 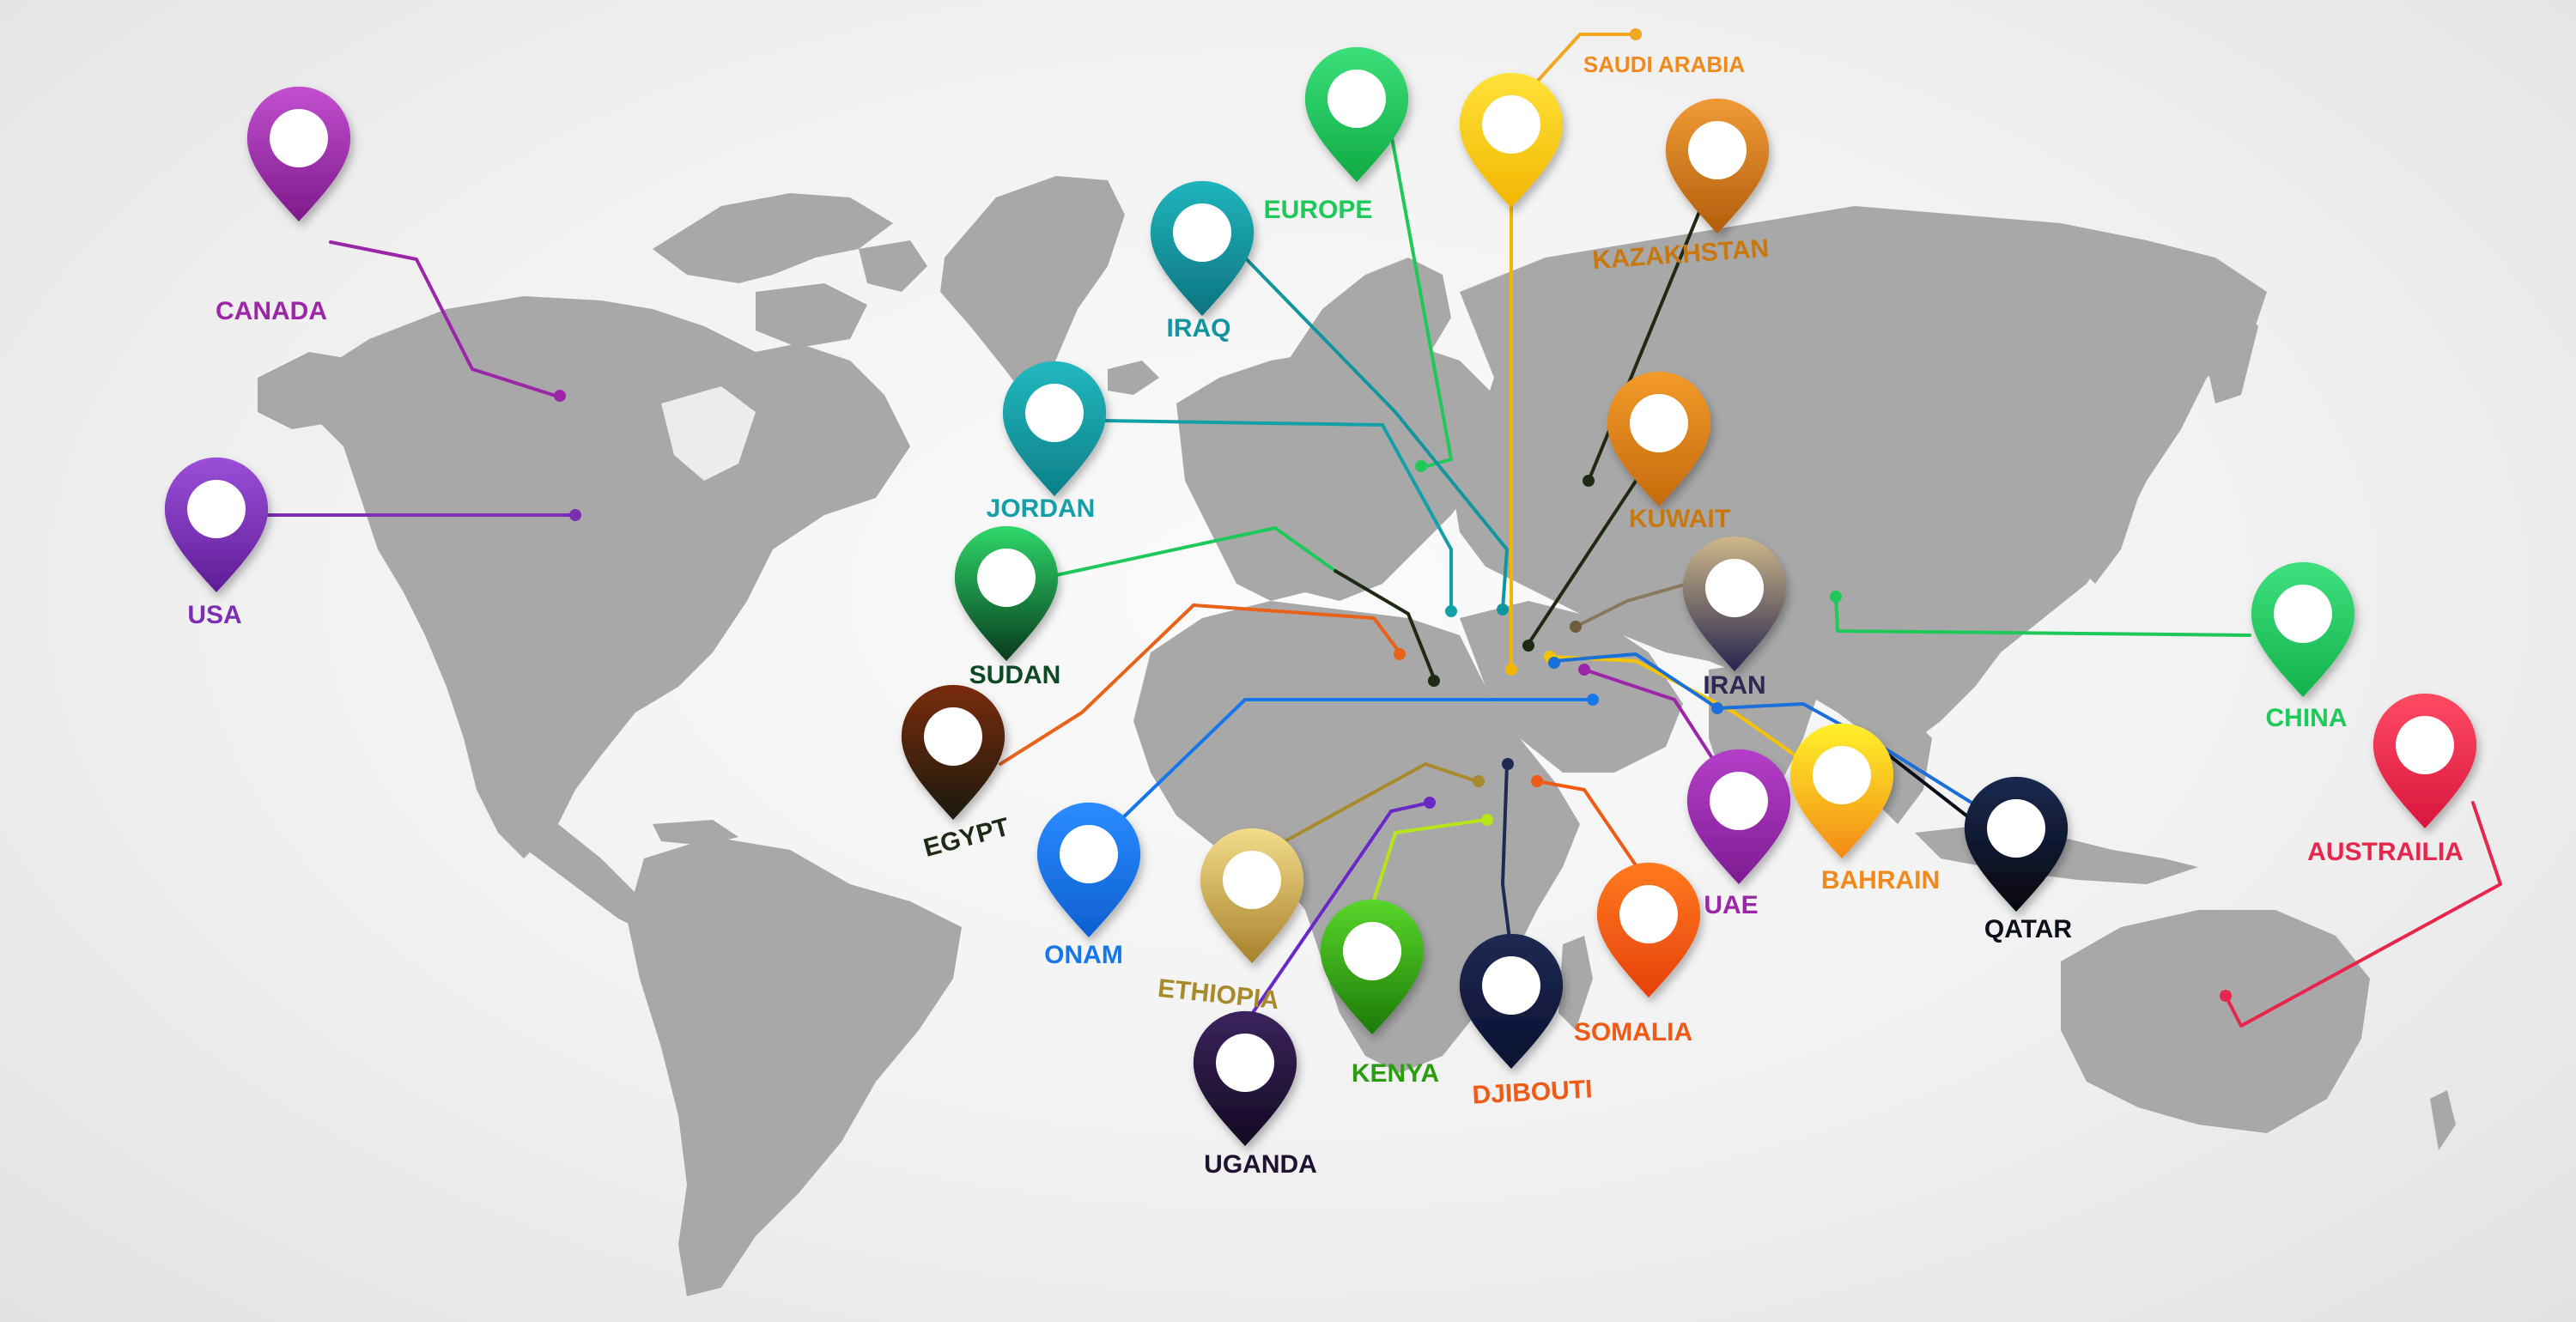 What do you see at coordinates (2303, 614) in the screenshot?
I see `china-pin-hole` at bounding box center [2303, 614].